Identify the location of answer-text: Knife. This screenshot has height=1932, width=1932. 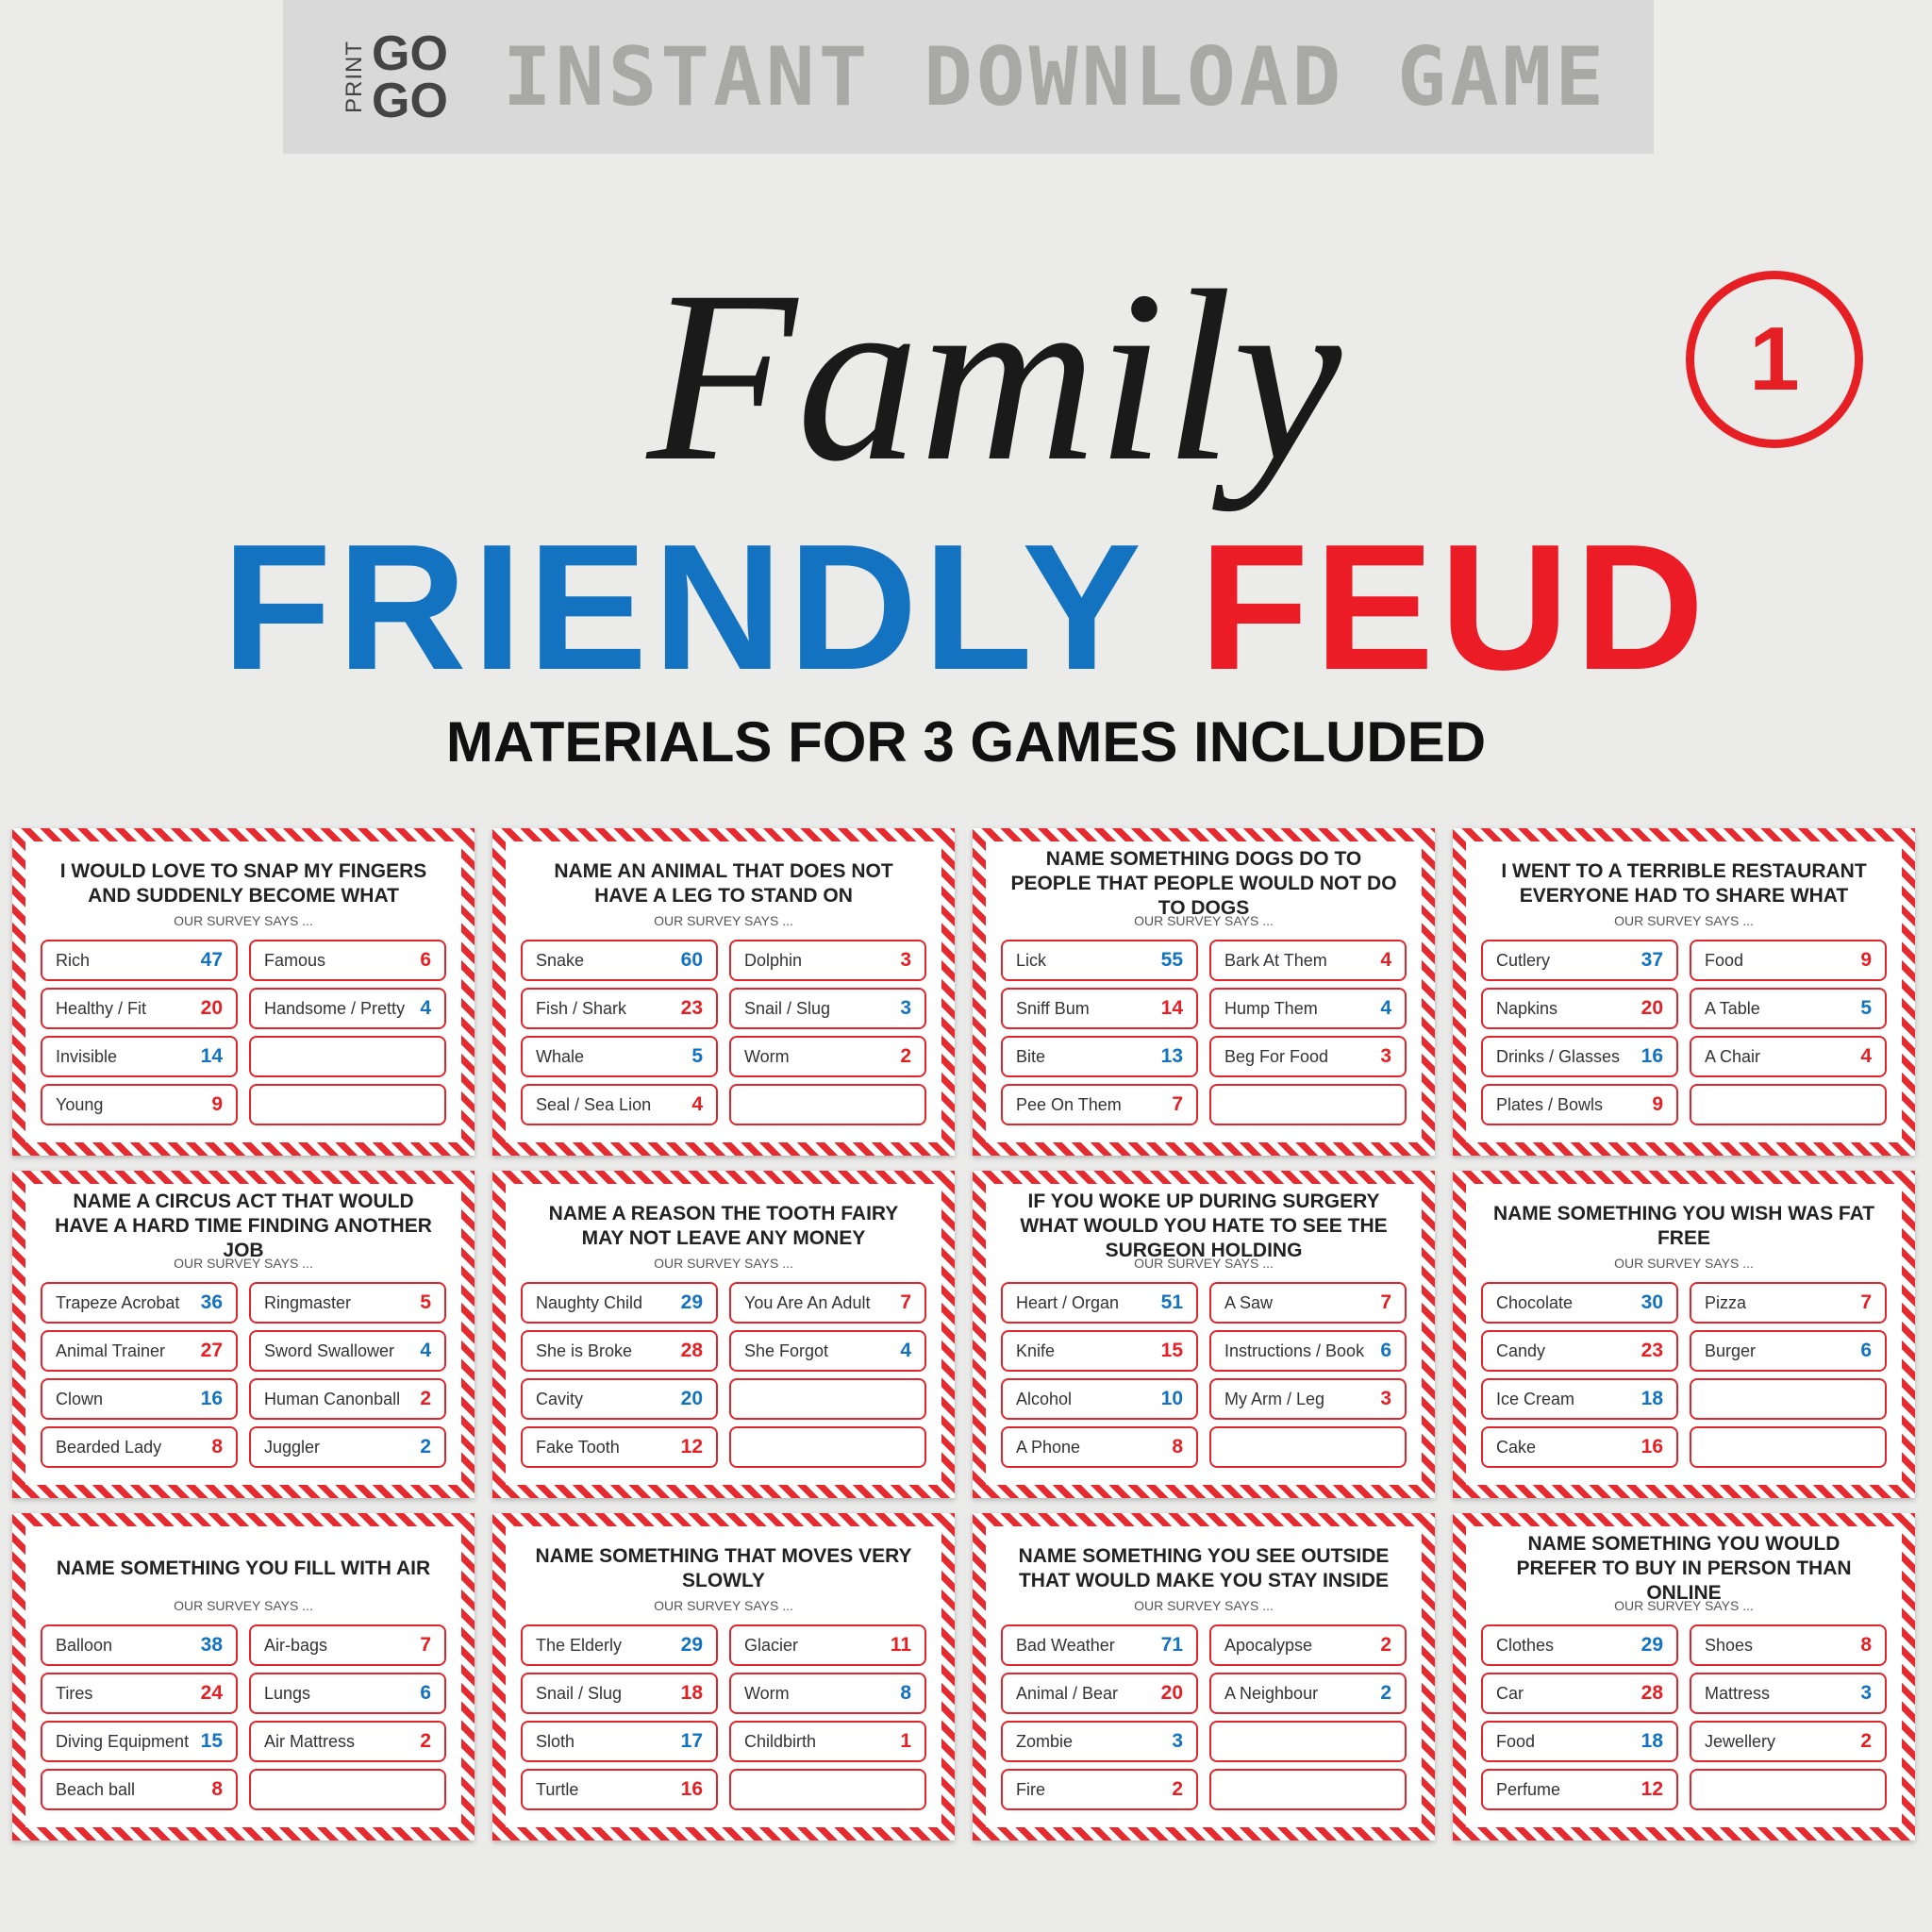
(1036, 1351).